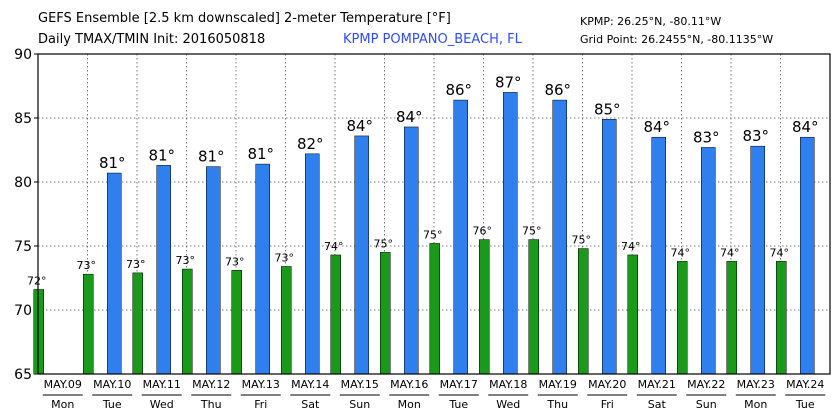 The height and width of the screenshot is (420, 840). Describe the element at coordinates (607, 109) in the screenshot. I see `tmax-data-label: 85°` at that location.